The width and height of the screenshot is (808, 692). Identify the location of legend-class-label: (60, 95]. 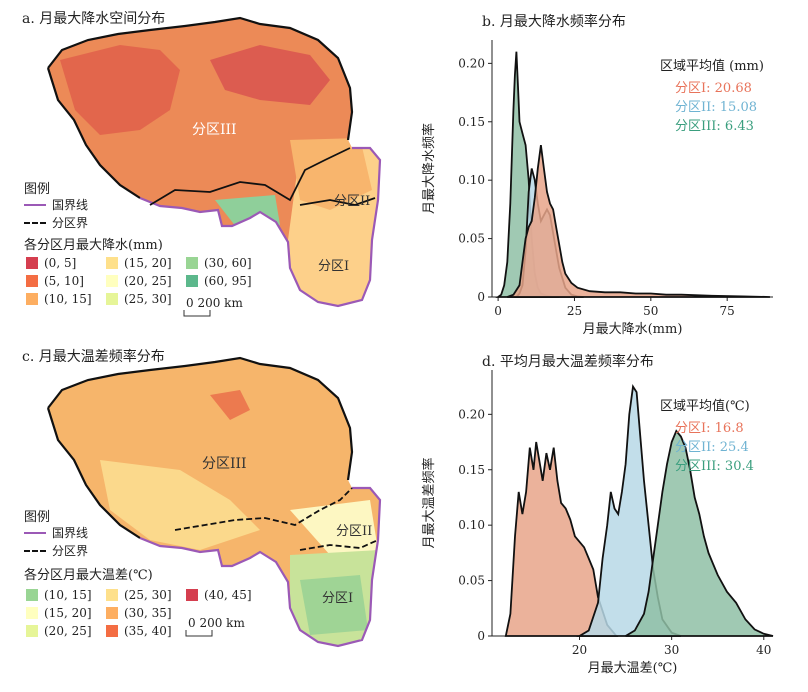
(228, 281).